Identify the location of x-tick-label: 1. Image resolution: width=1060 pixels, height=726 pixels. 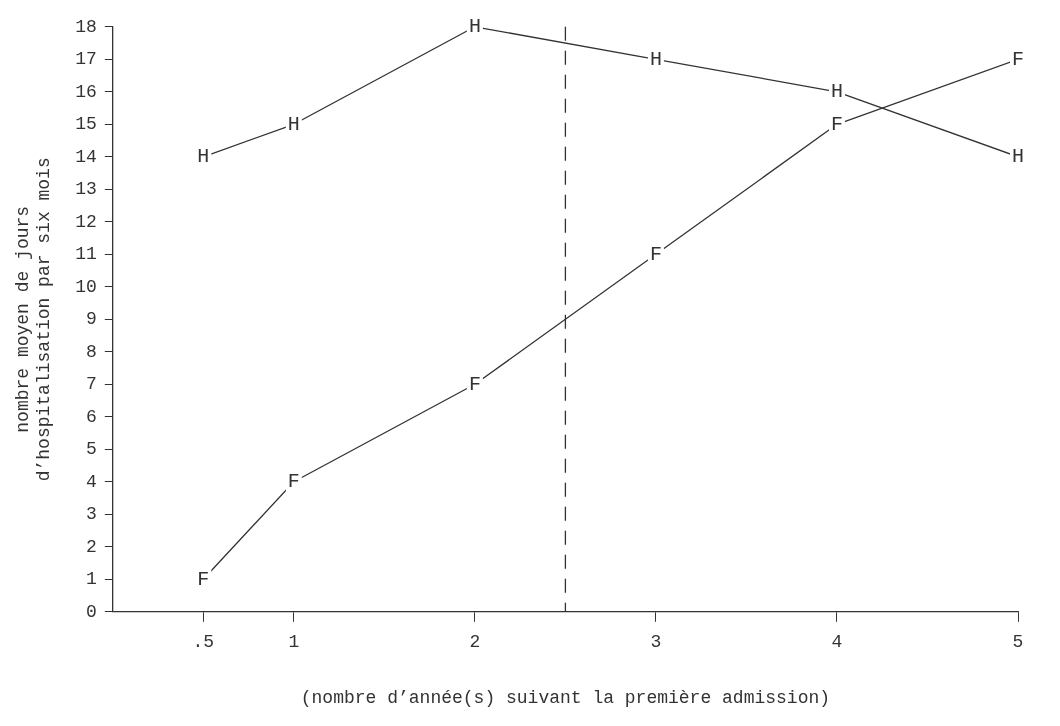
(294, 642).